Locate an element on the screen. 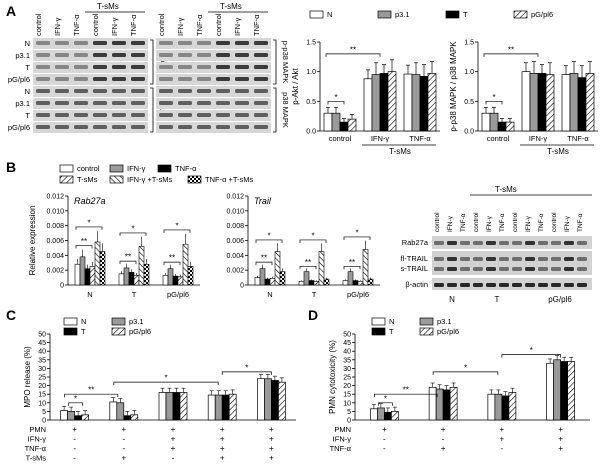 The image size is (600, 471). blot-b-group-label: N is located at coordinates (452, 299).